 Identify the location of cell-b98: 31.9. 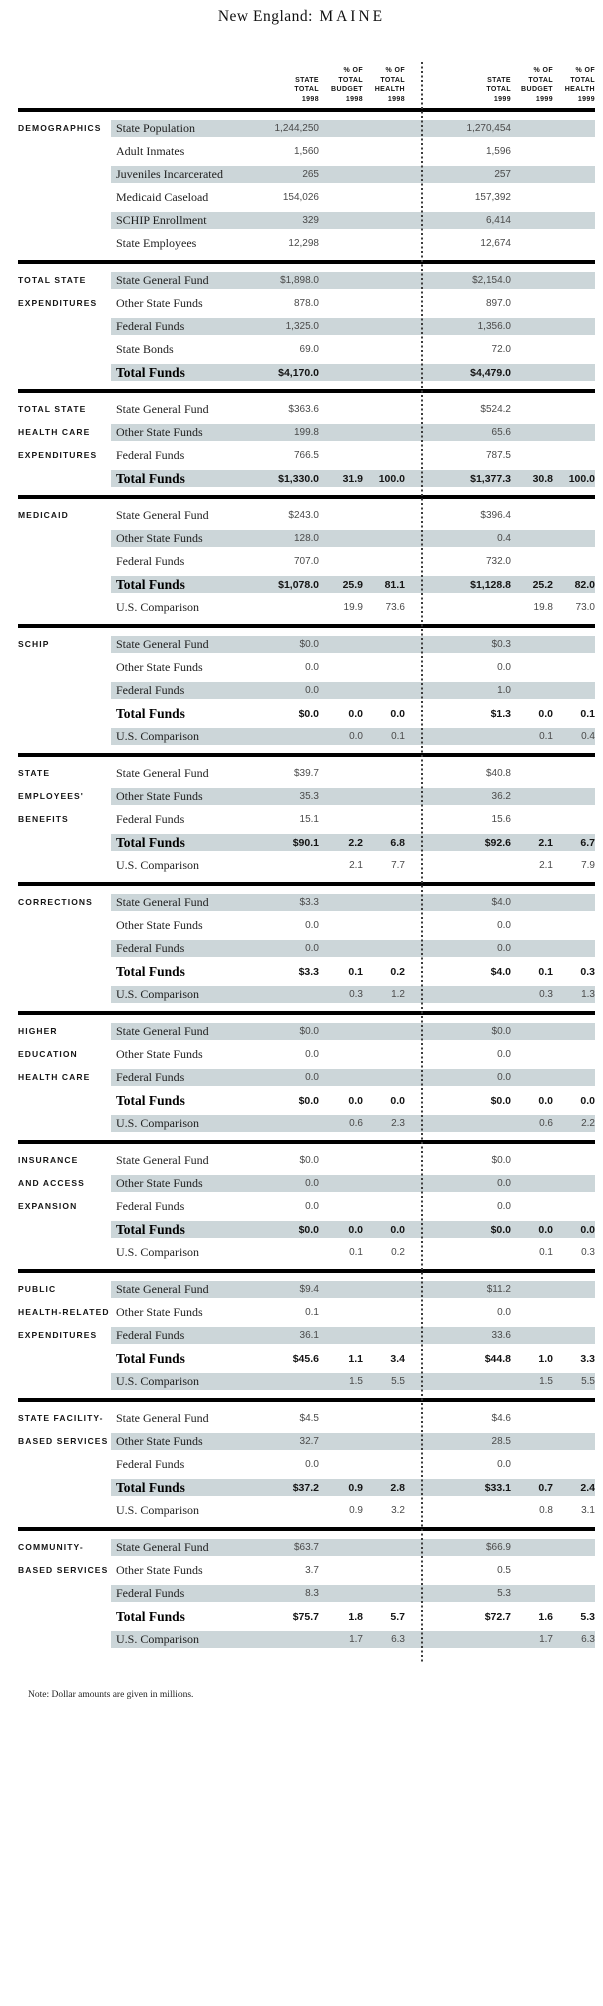
(352, 478).